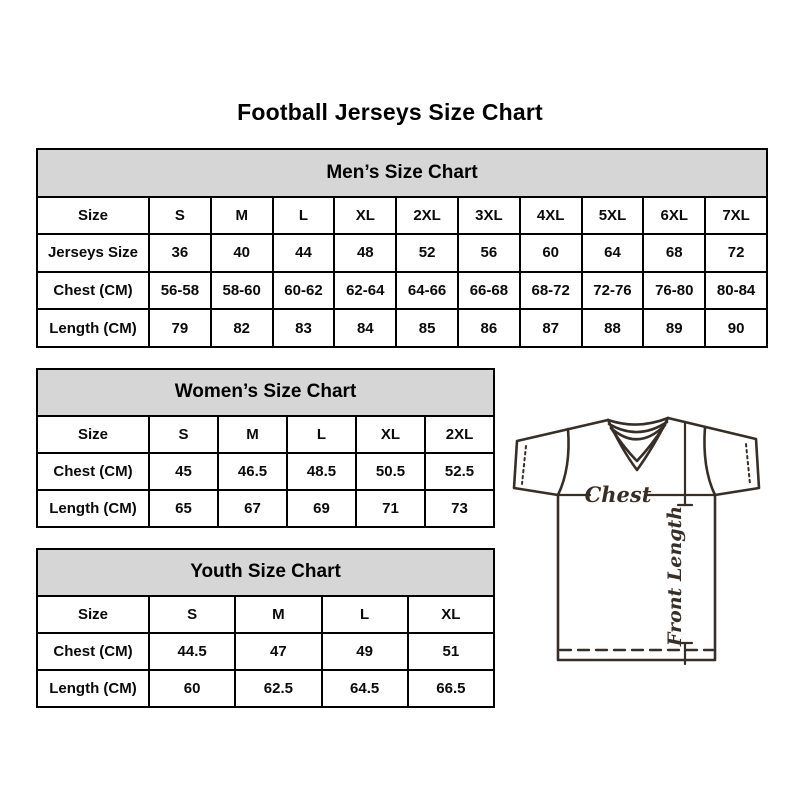 This screenshot has height=800, width=800. Describe the element at coordinates (674, 253) in the screenshot. I see `size-cell: 68` at that location.